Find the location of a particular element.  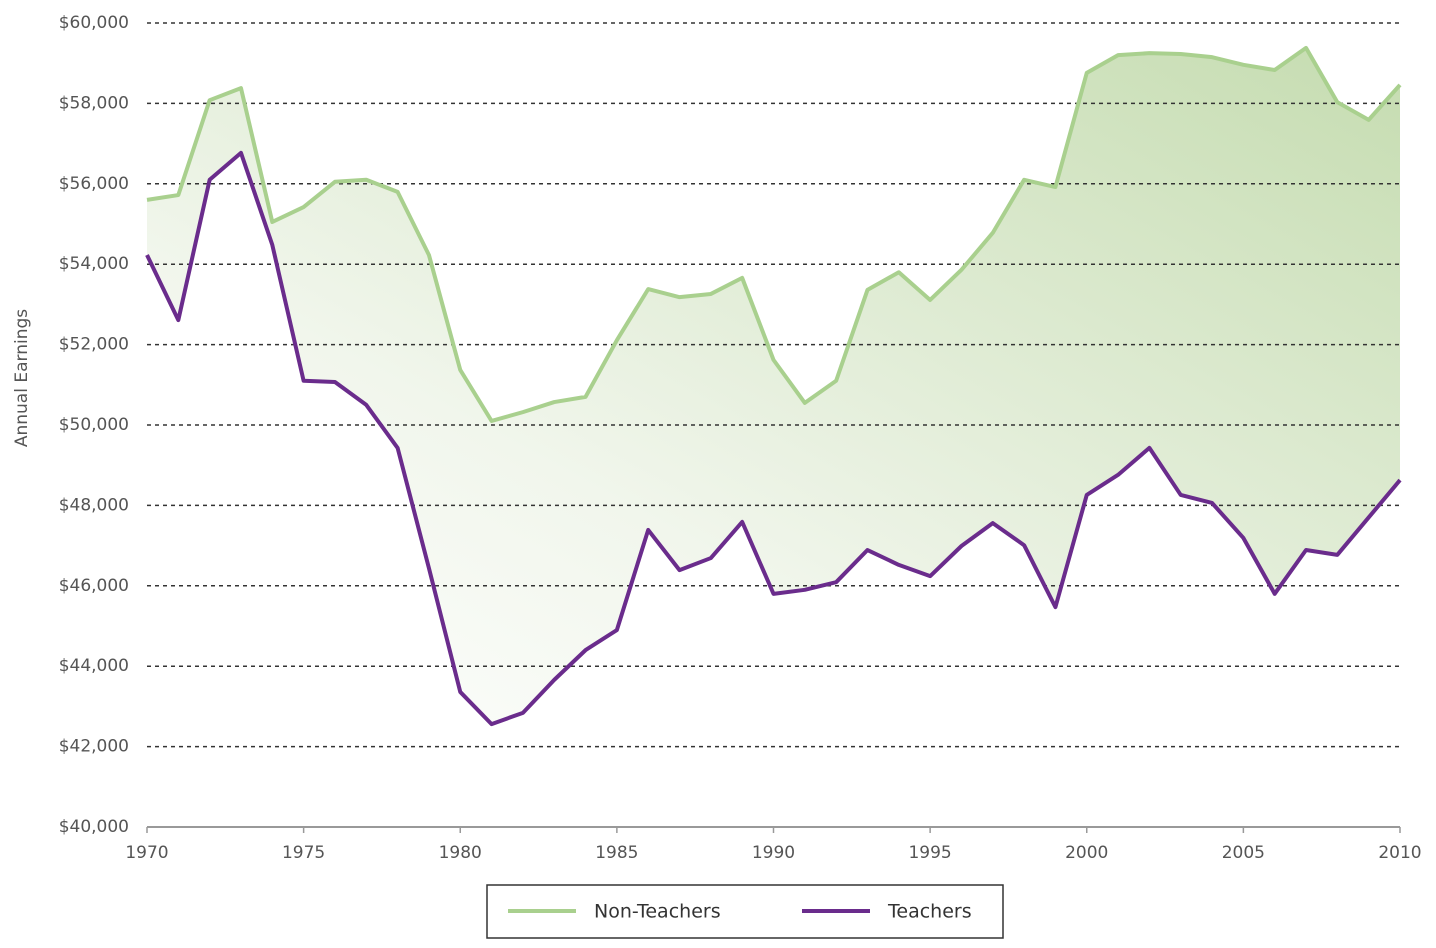

x-tick-label: 2005 is located at coordinates (1243, 853).